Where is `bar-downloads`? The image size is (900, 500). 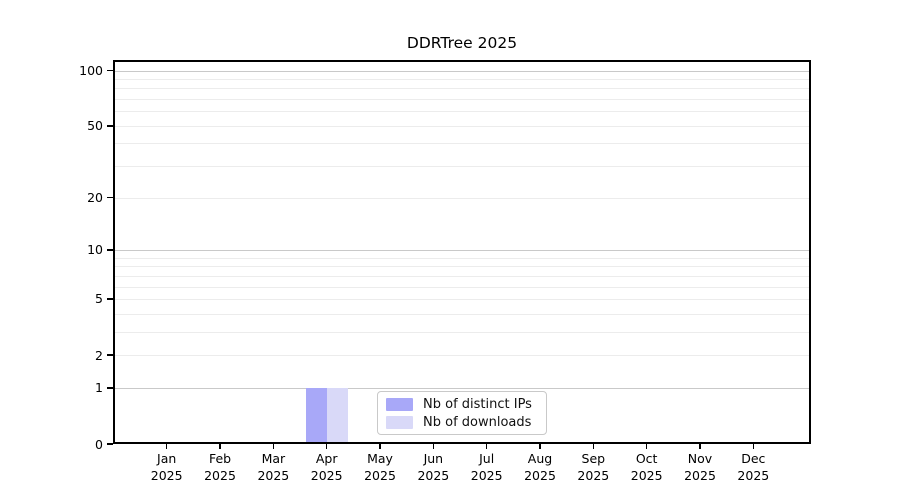 bar-downloads is located at coordinates (337, 415).